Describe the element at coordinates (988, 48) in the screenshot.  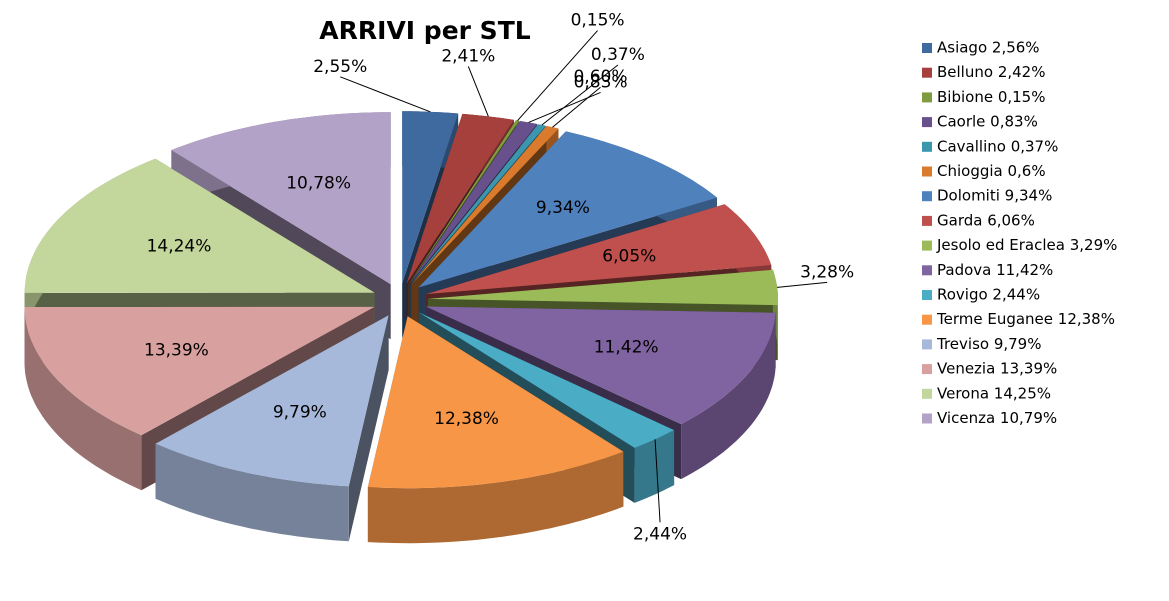
I see `legend-label: Asiago 2,56%` at that location.